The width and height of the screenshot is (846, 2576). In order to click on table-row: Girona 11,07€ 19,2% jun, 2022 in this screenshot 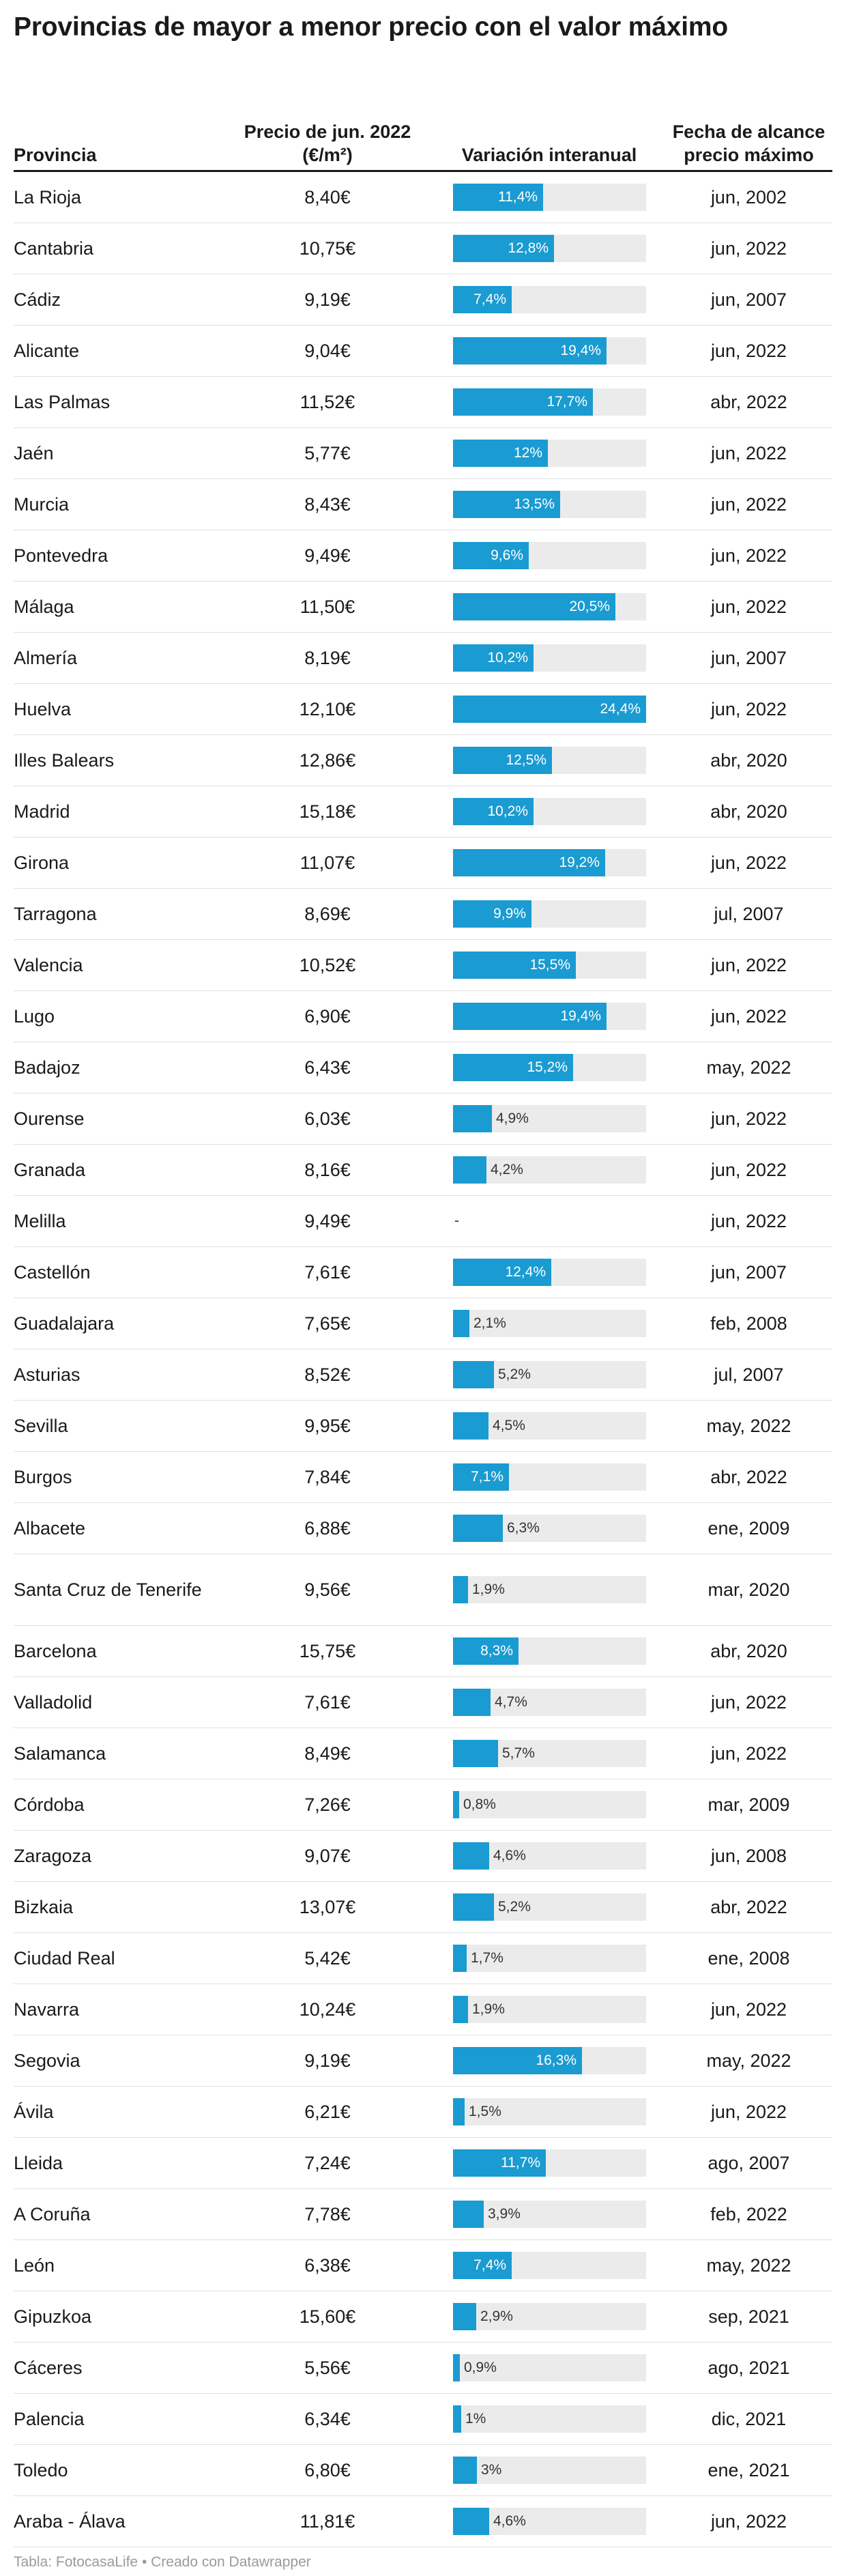, I will do `click(423, 863)`.